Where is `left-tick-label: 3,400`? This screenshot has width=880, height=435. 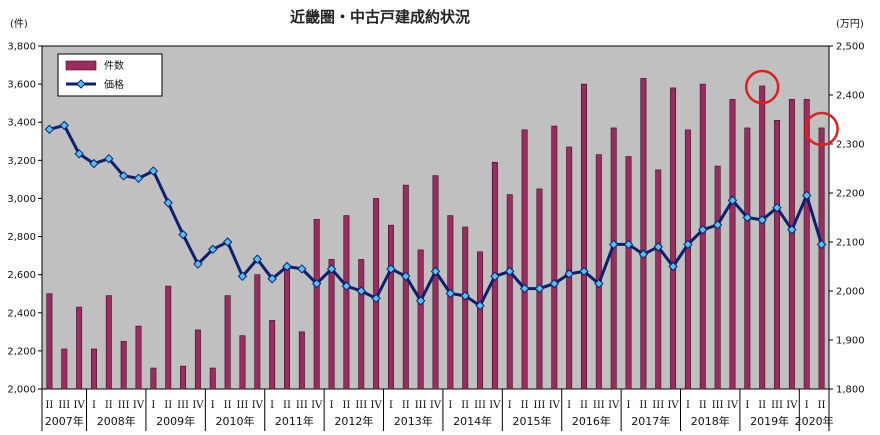 left-tick-label: 3,400 is located at coordinates (21, 123).